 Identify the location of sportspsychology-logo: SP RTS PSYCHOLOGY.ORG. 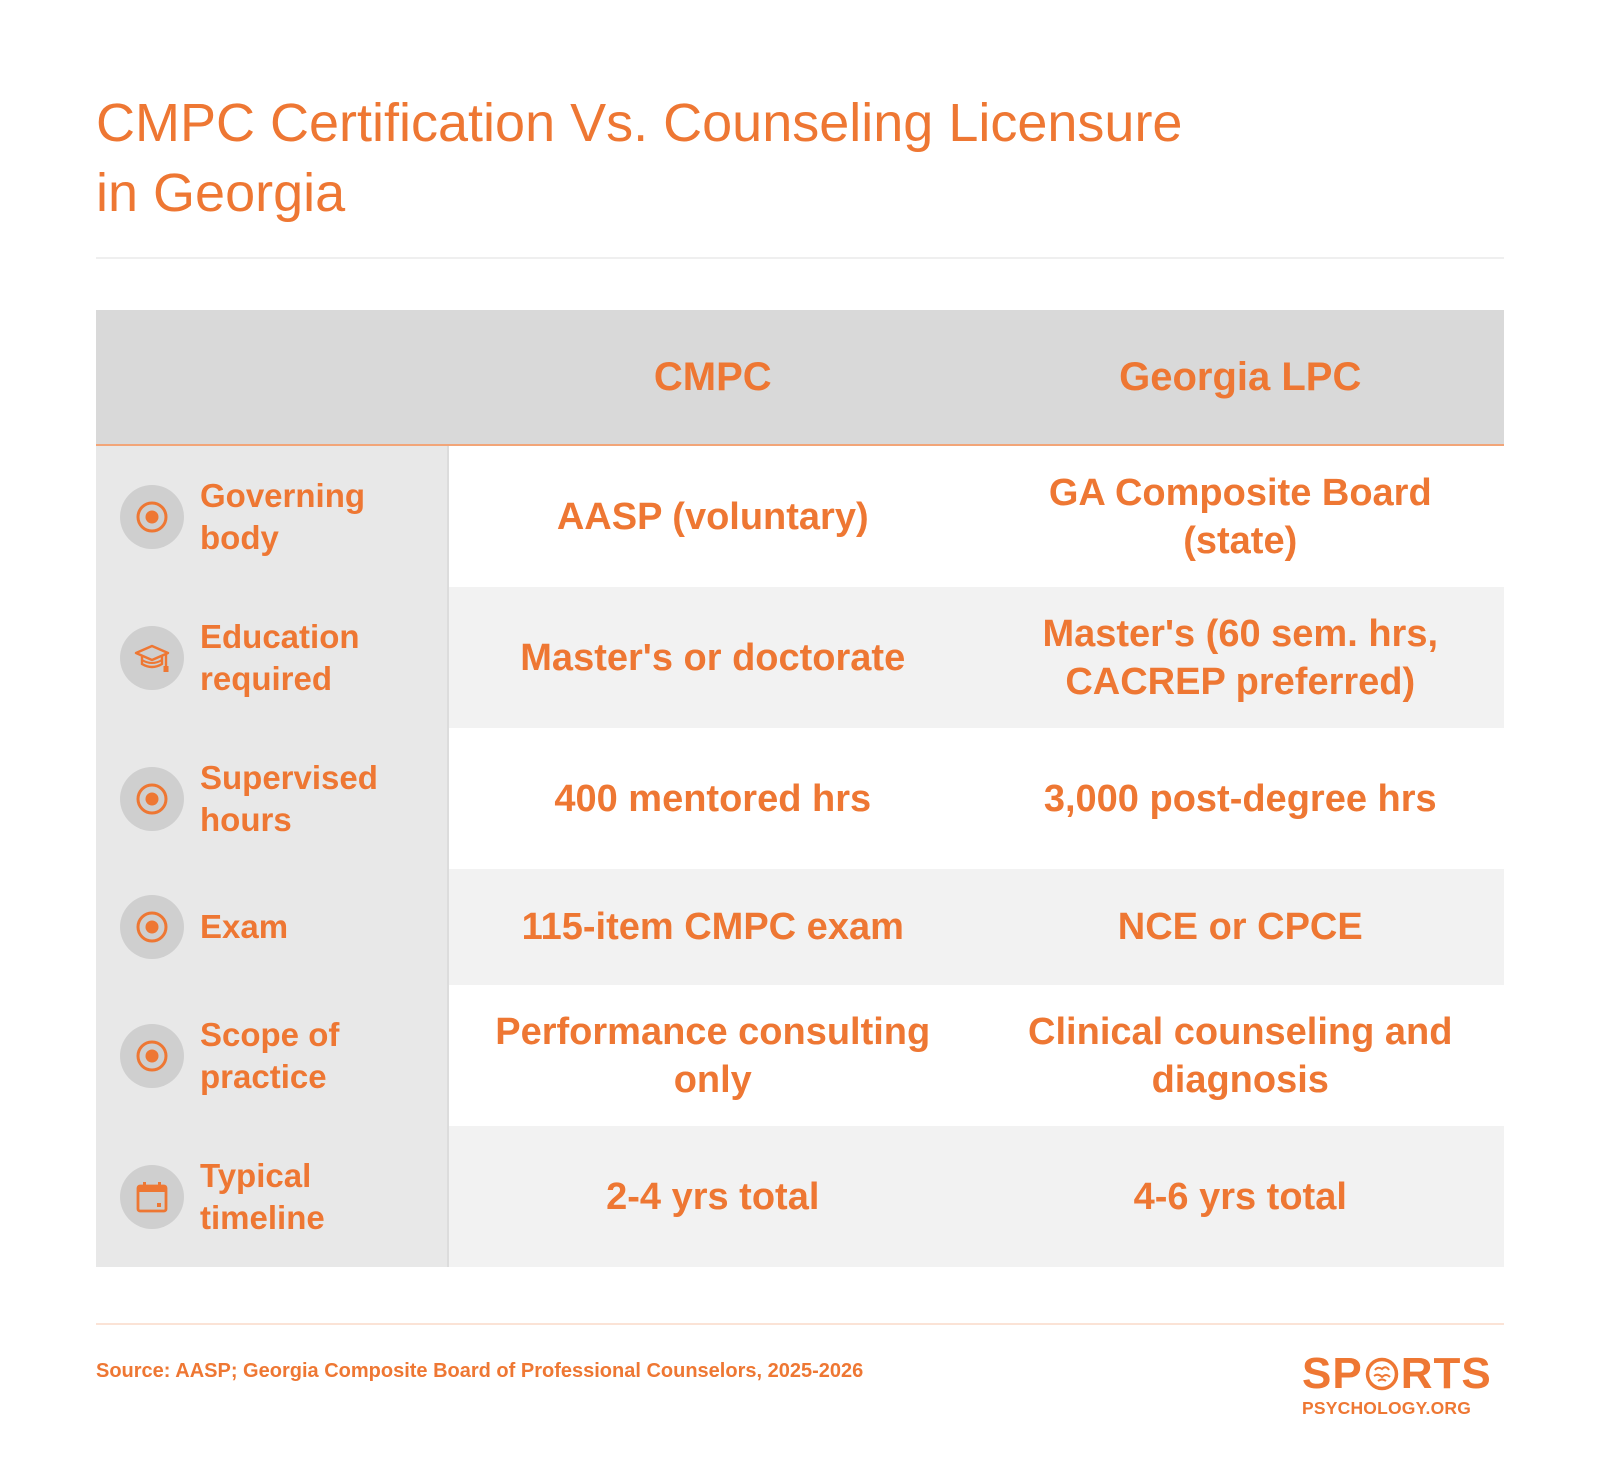
(1403, 1387).